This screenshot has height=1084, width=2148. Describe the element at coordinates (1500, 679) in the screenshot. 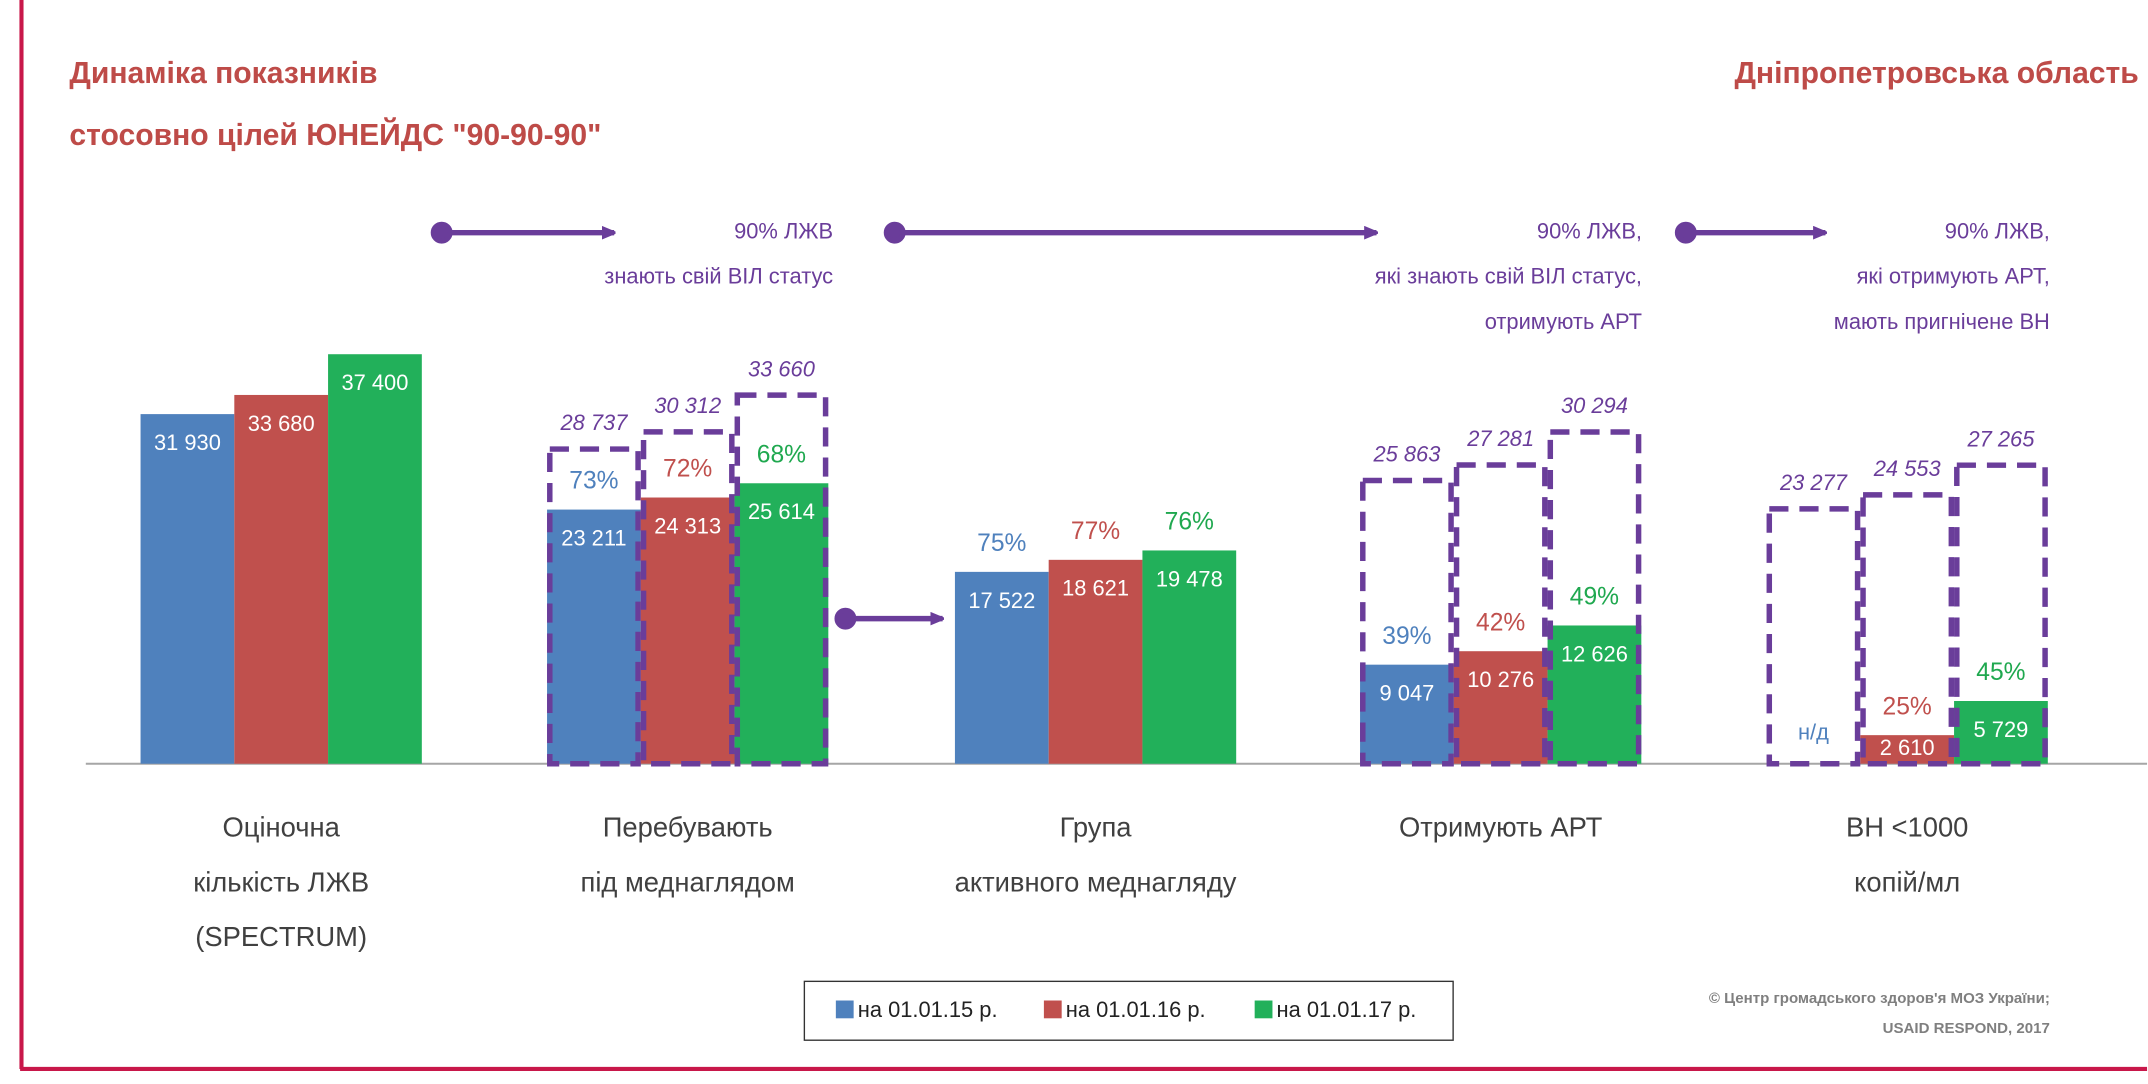

I see `value-label: 10 276` at that location.